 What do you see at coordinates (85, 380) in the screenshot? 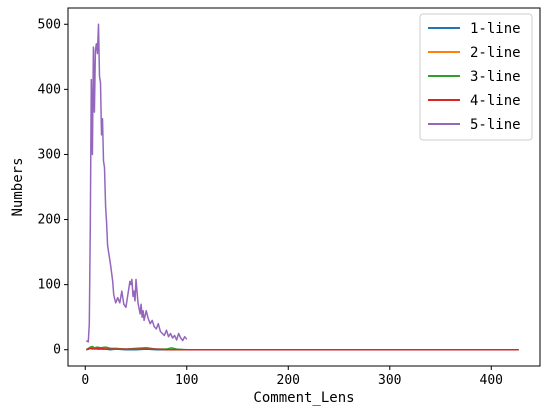
I see `x-tick-label: 0` at bounding box center [85, 380].